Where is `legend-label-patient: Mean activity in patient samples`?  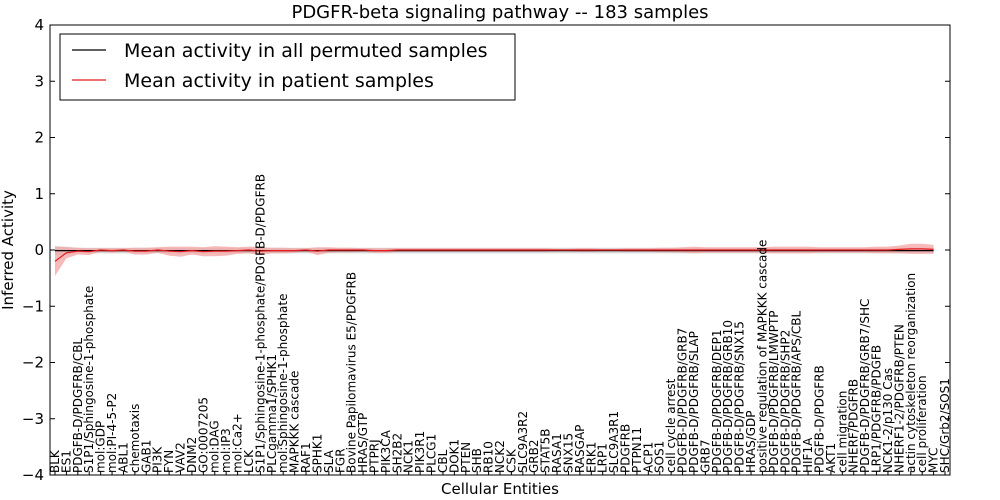 legend-label-patient: Mean activity in patient samples is located at coordinates (279, 81).